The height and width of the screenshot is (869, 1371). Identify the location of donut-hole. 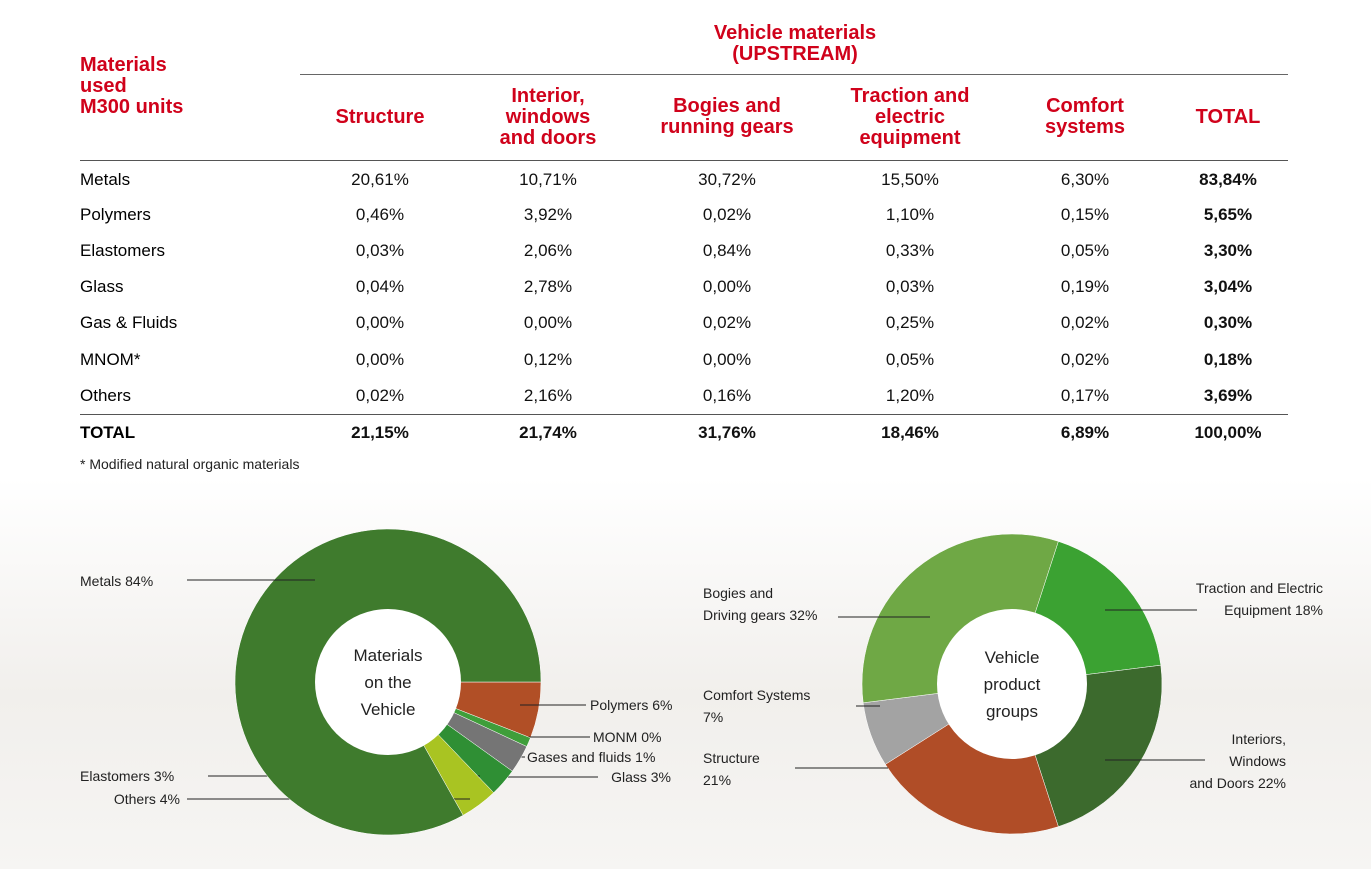
(1012, 684).